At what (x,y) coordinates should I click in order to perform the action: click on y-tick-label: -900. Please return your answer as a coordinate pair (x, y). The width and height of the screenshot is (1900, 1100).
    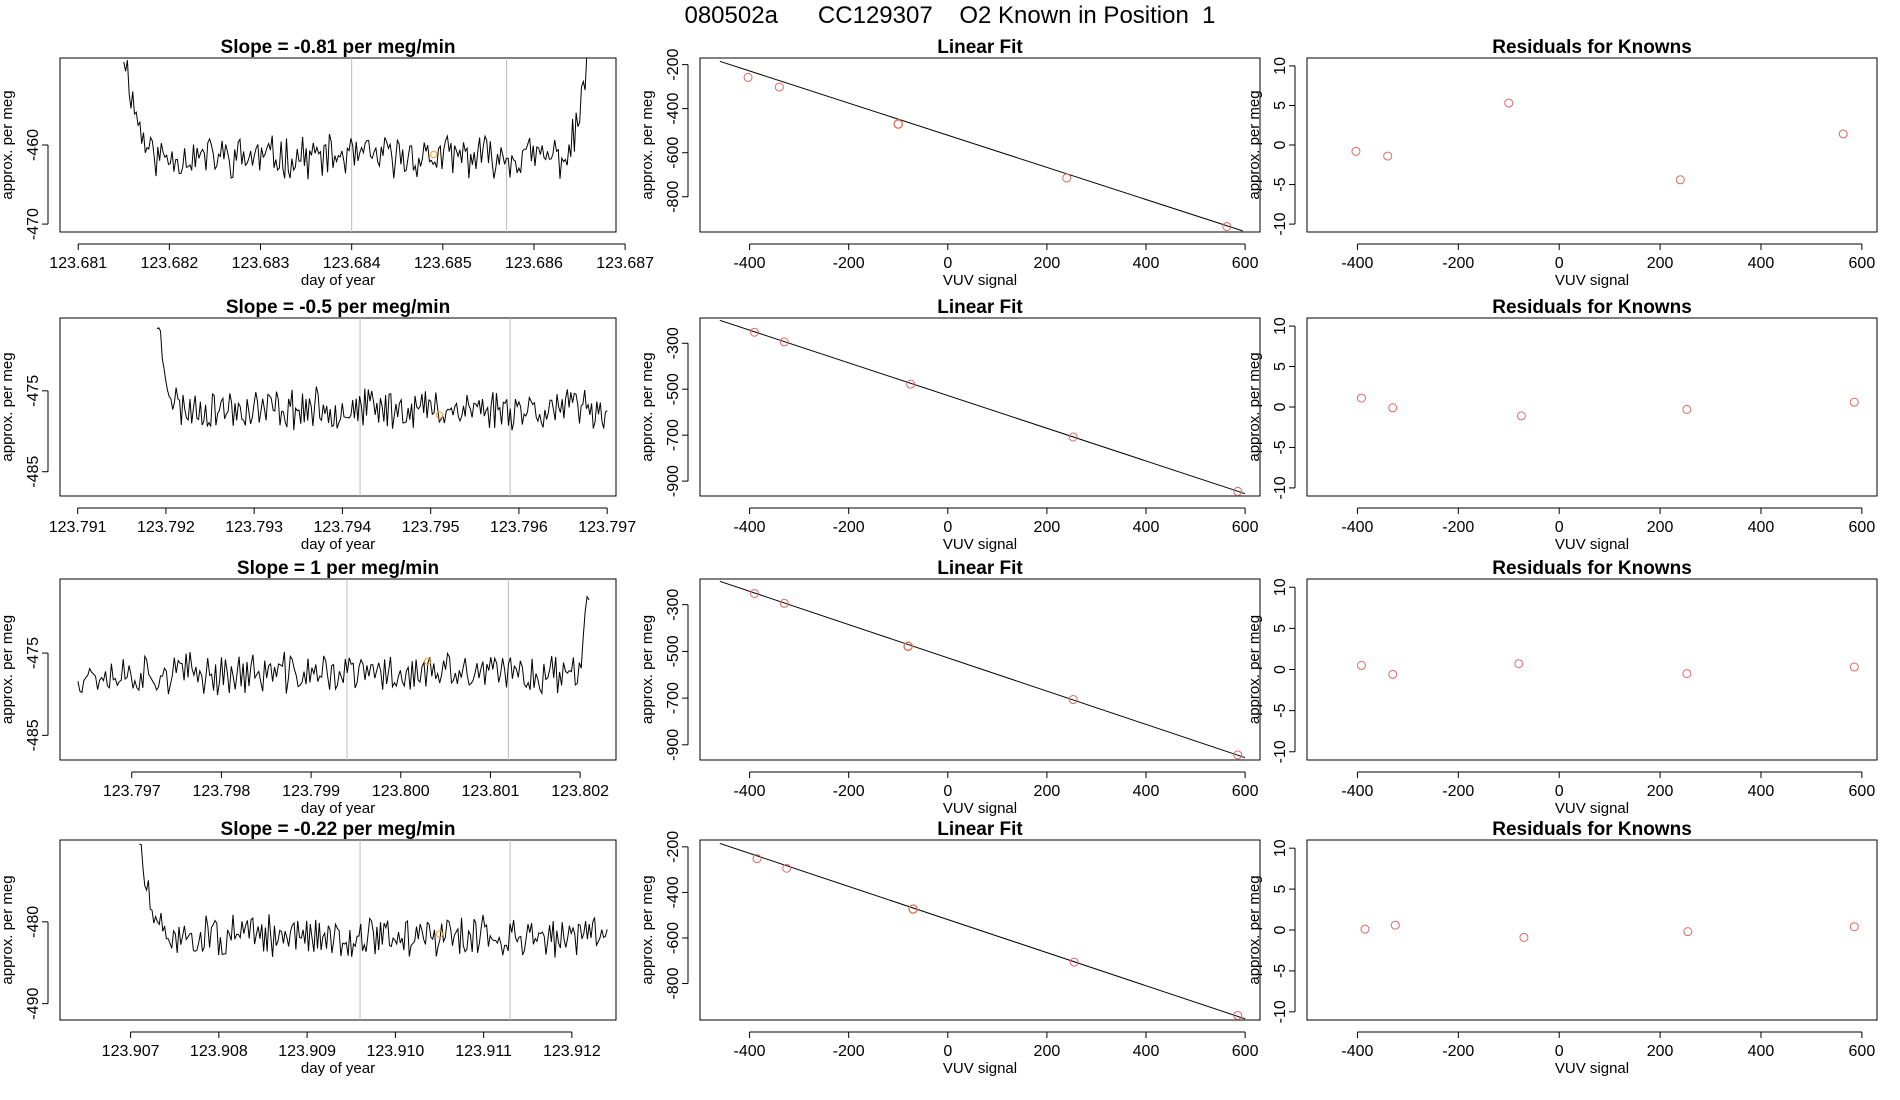
    Looking at the image, I should click on (673, 745).